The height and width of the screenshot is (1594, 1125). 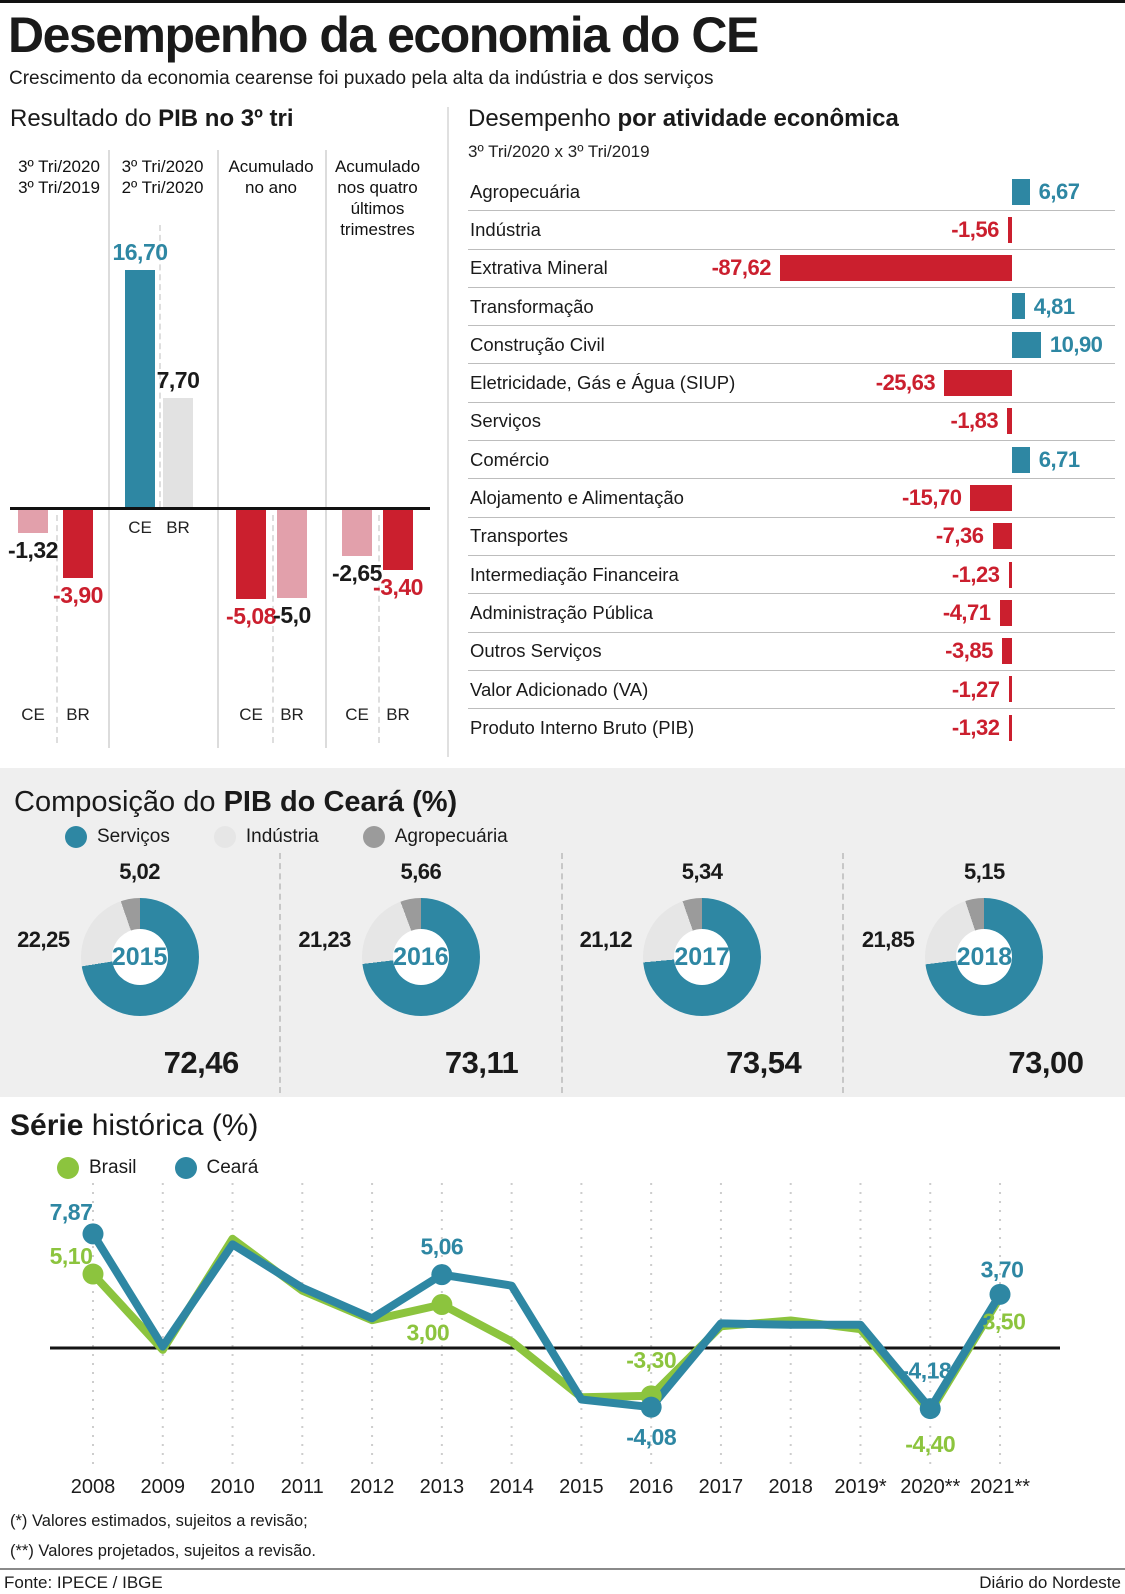 I want to click on ceará-legend-dot-icon, so click(x=185, y=1168).